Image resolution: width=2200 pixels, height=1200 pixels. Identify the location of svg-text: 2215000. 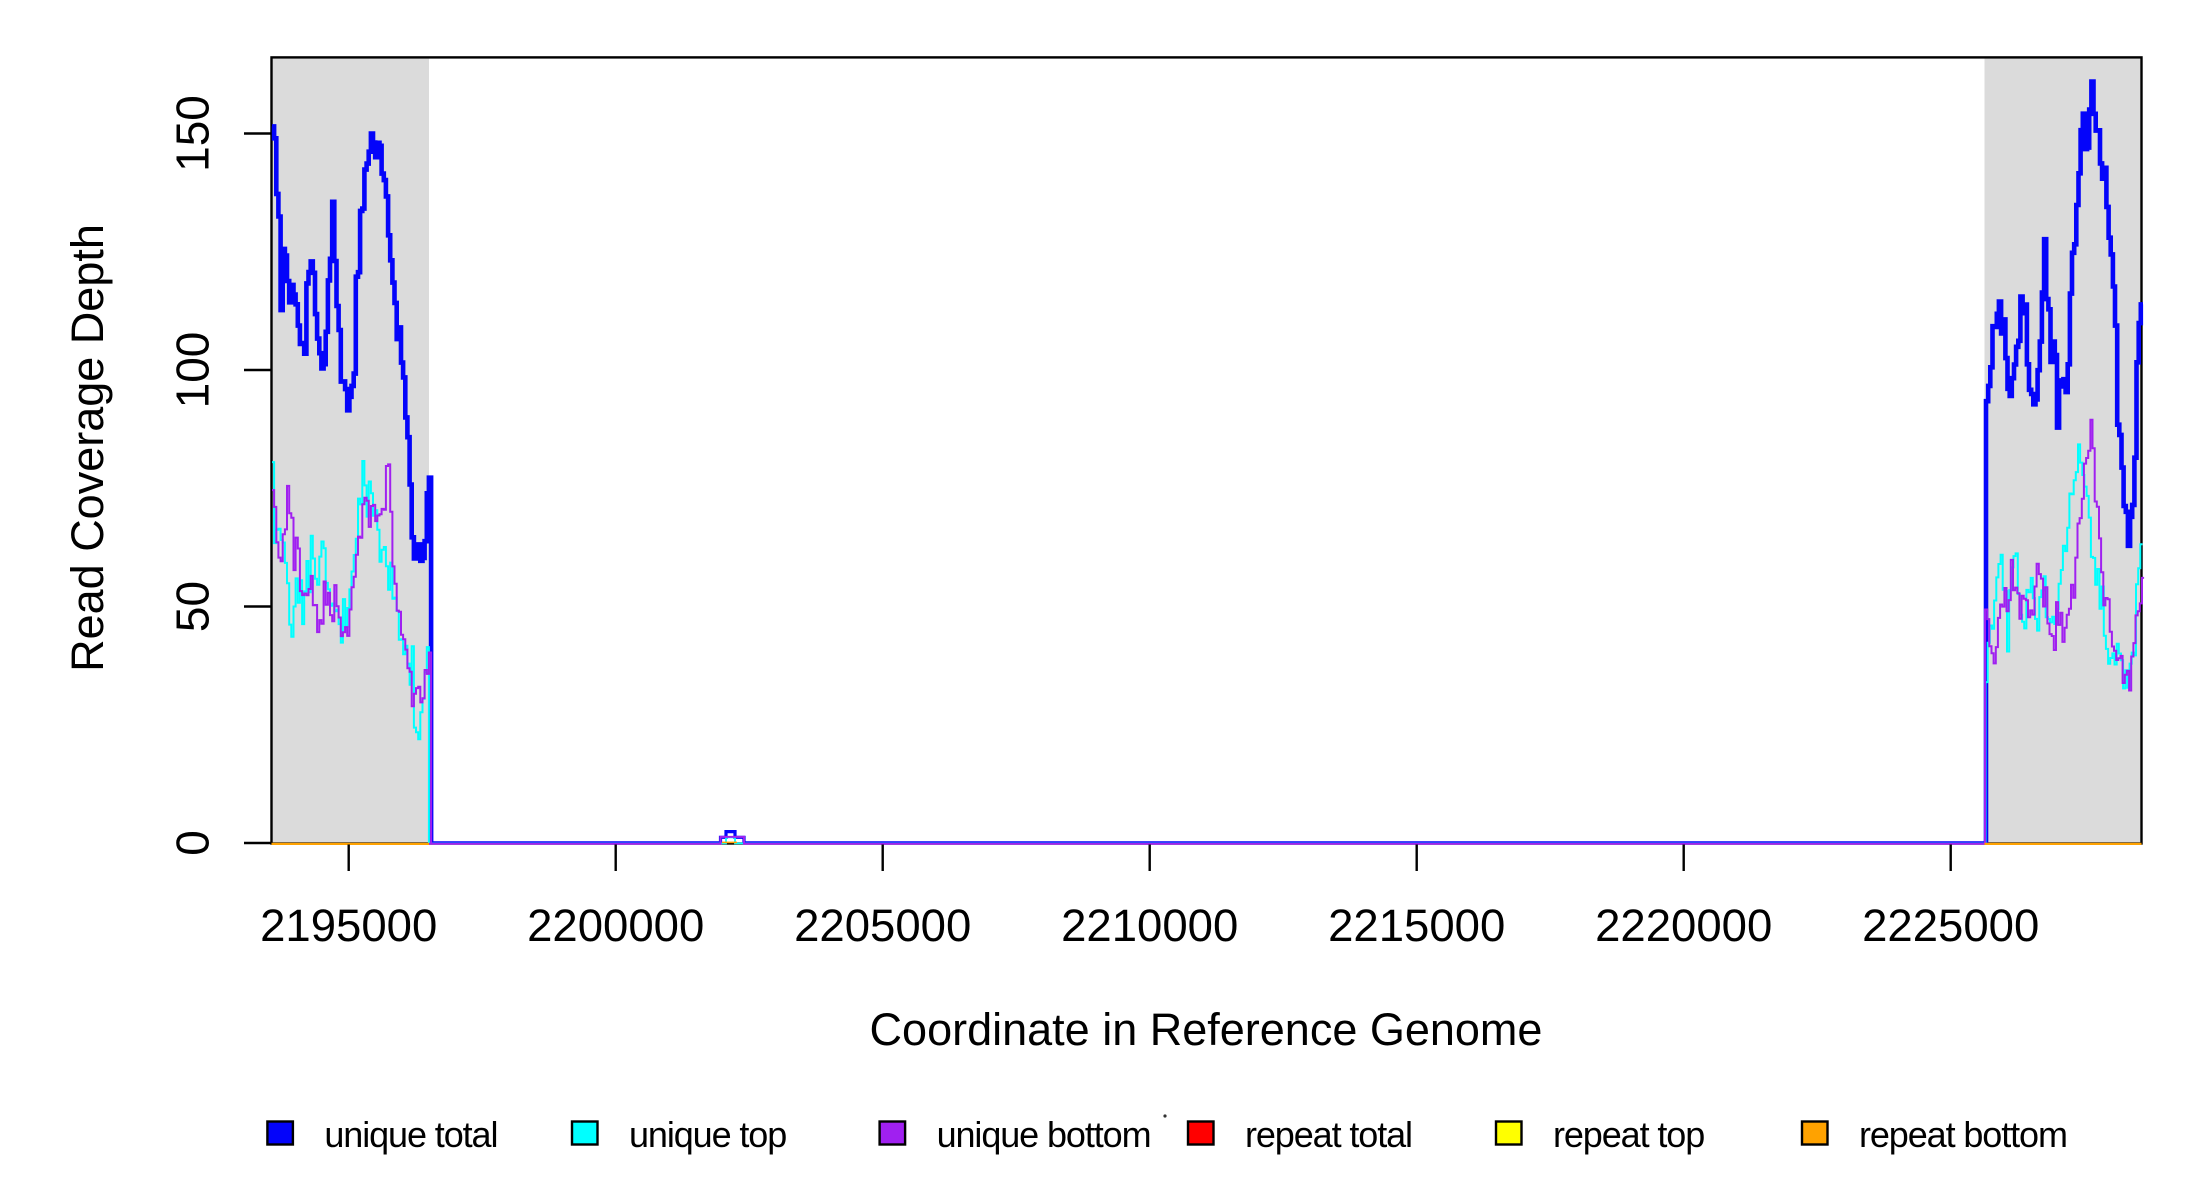
(1416, 925).